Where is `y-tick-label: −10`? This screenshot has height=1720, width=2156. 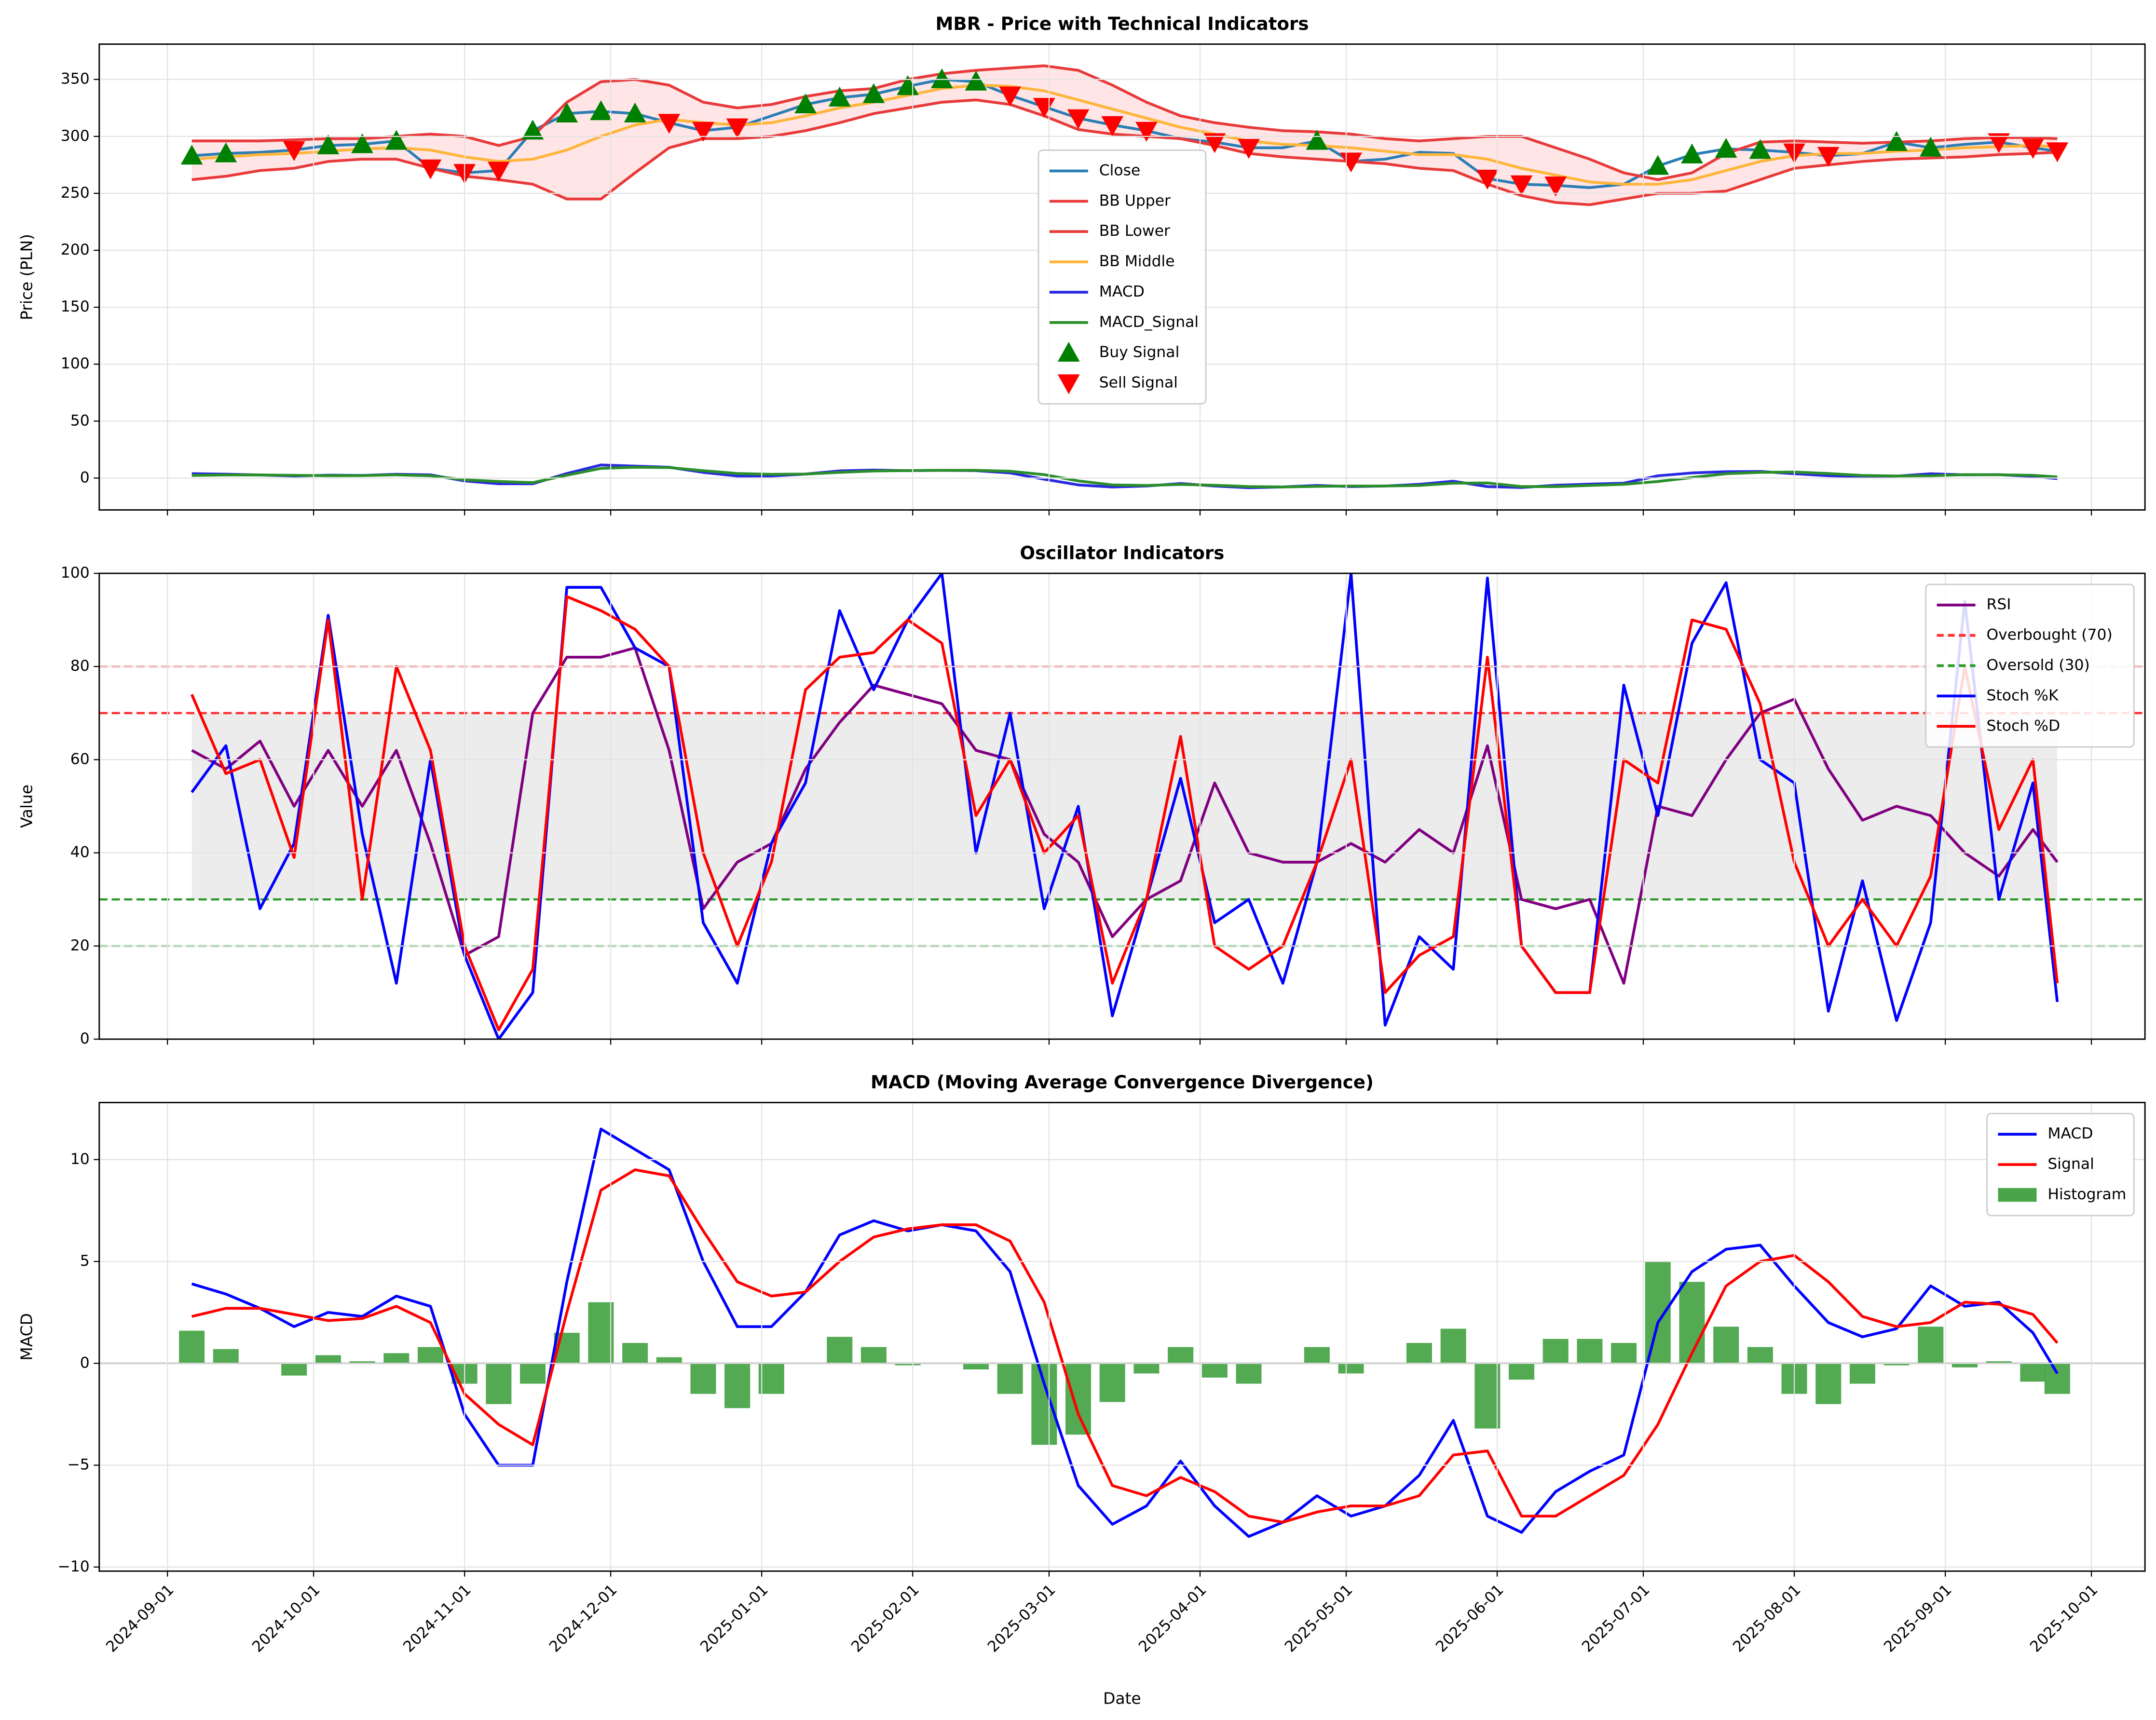 y-tick-label: −10 is located at coordinates (73, 1566).